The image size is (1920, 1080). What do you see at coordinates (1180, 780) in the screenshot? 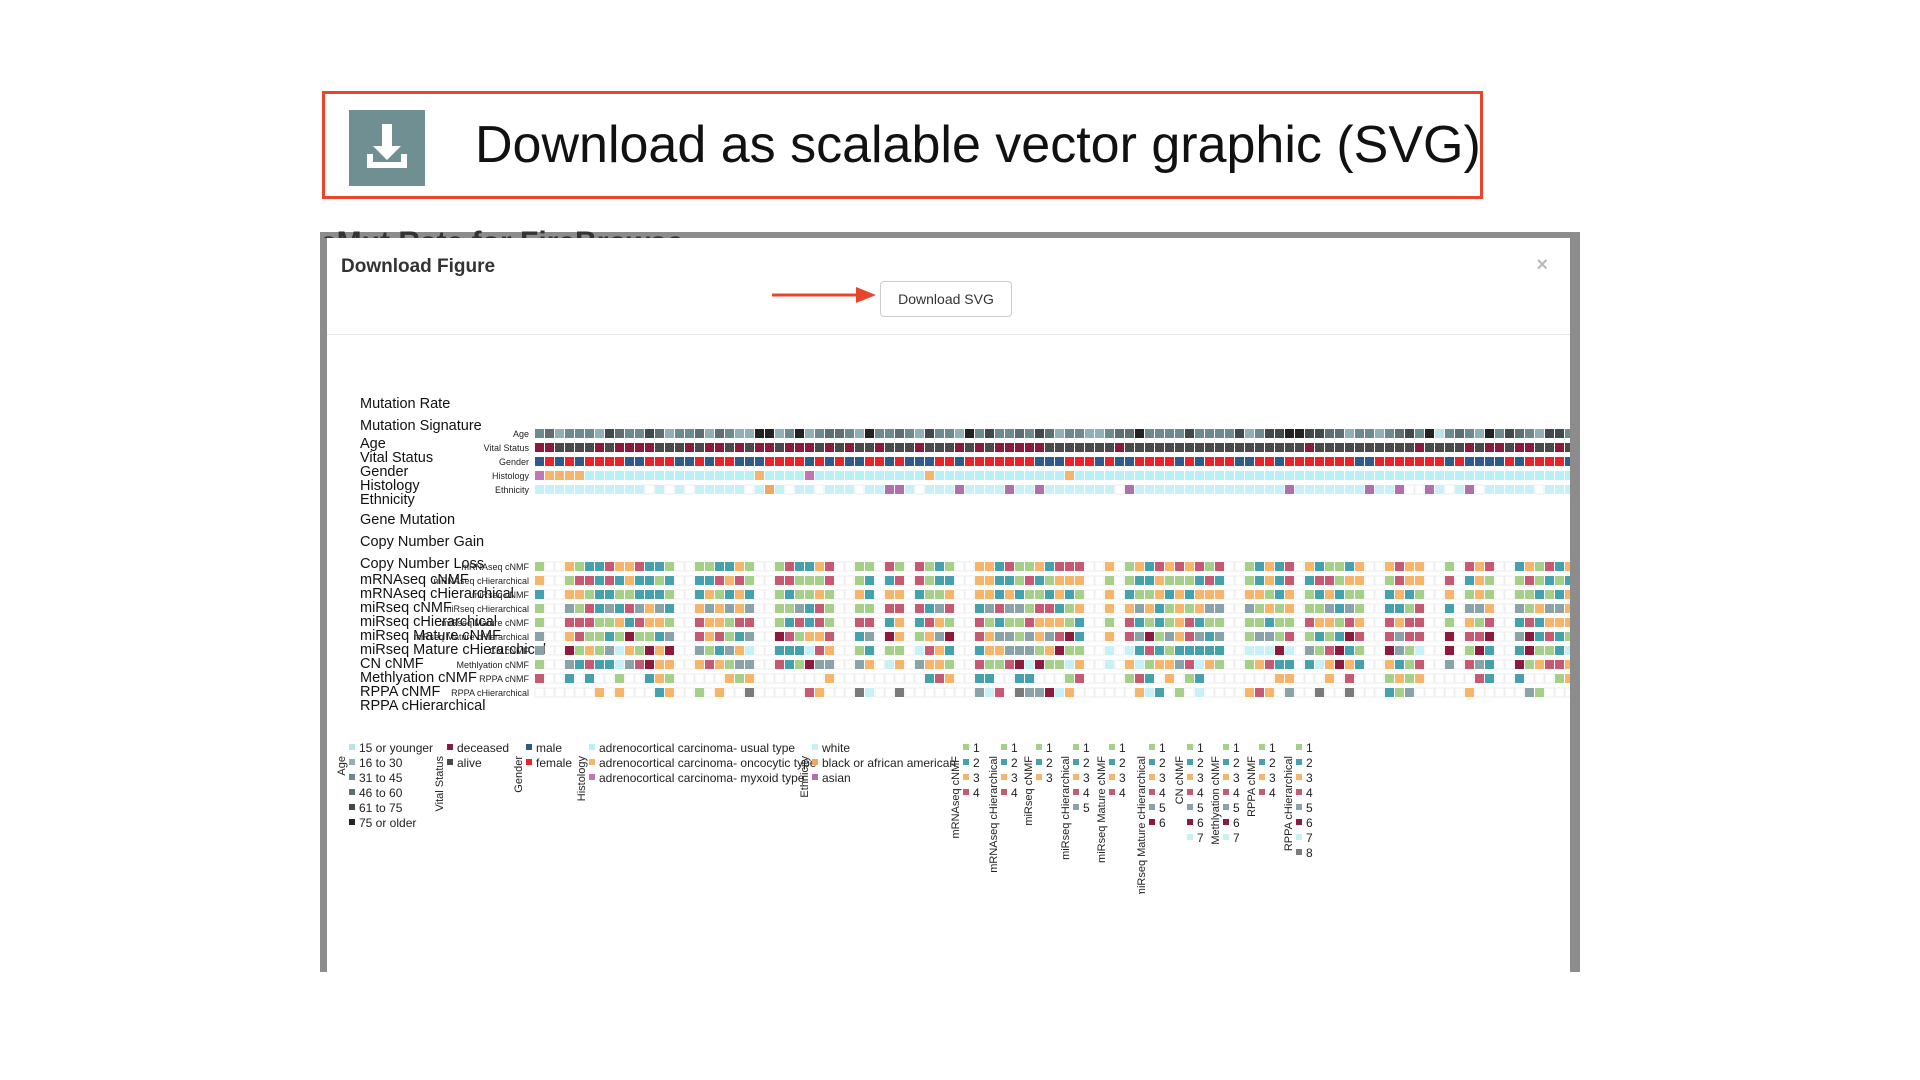
I see `legend-title-cn-cnmf: CN cNMF` at bounding box center [1180, 780].